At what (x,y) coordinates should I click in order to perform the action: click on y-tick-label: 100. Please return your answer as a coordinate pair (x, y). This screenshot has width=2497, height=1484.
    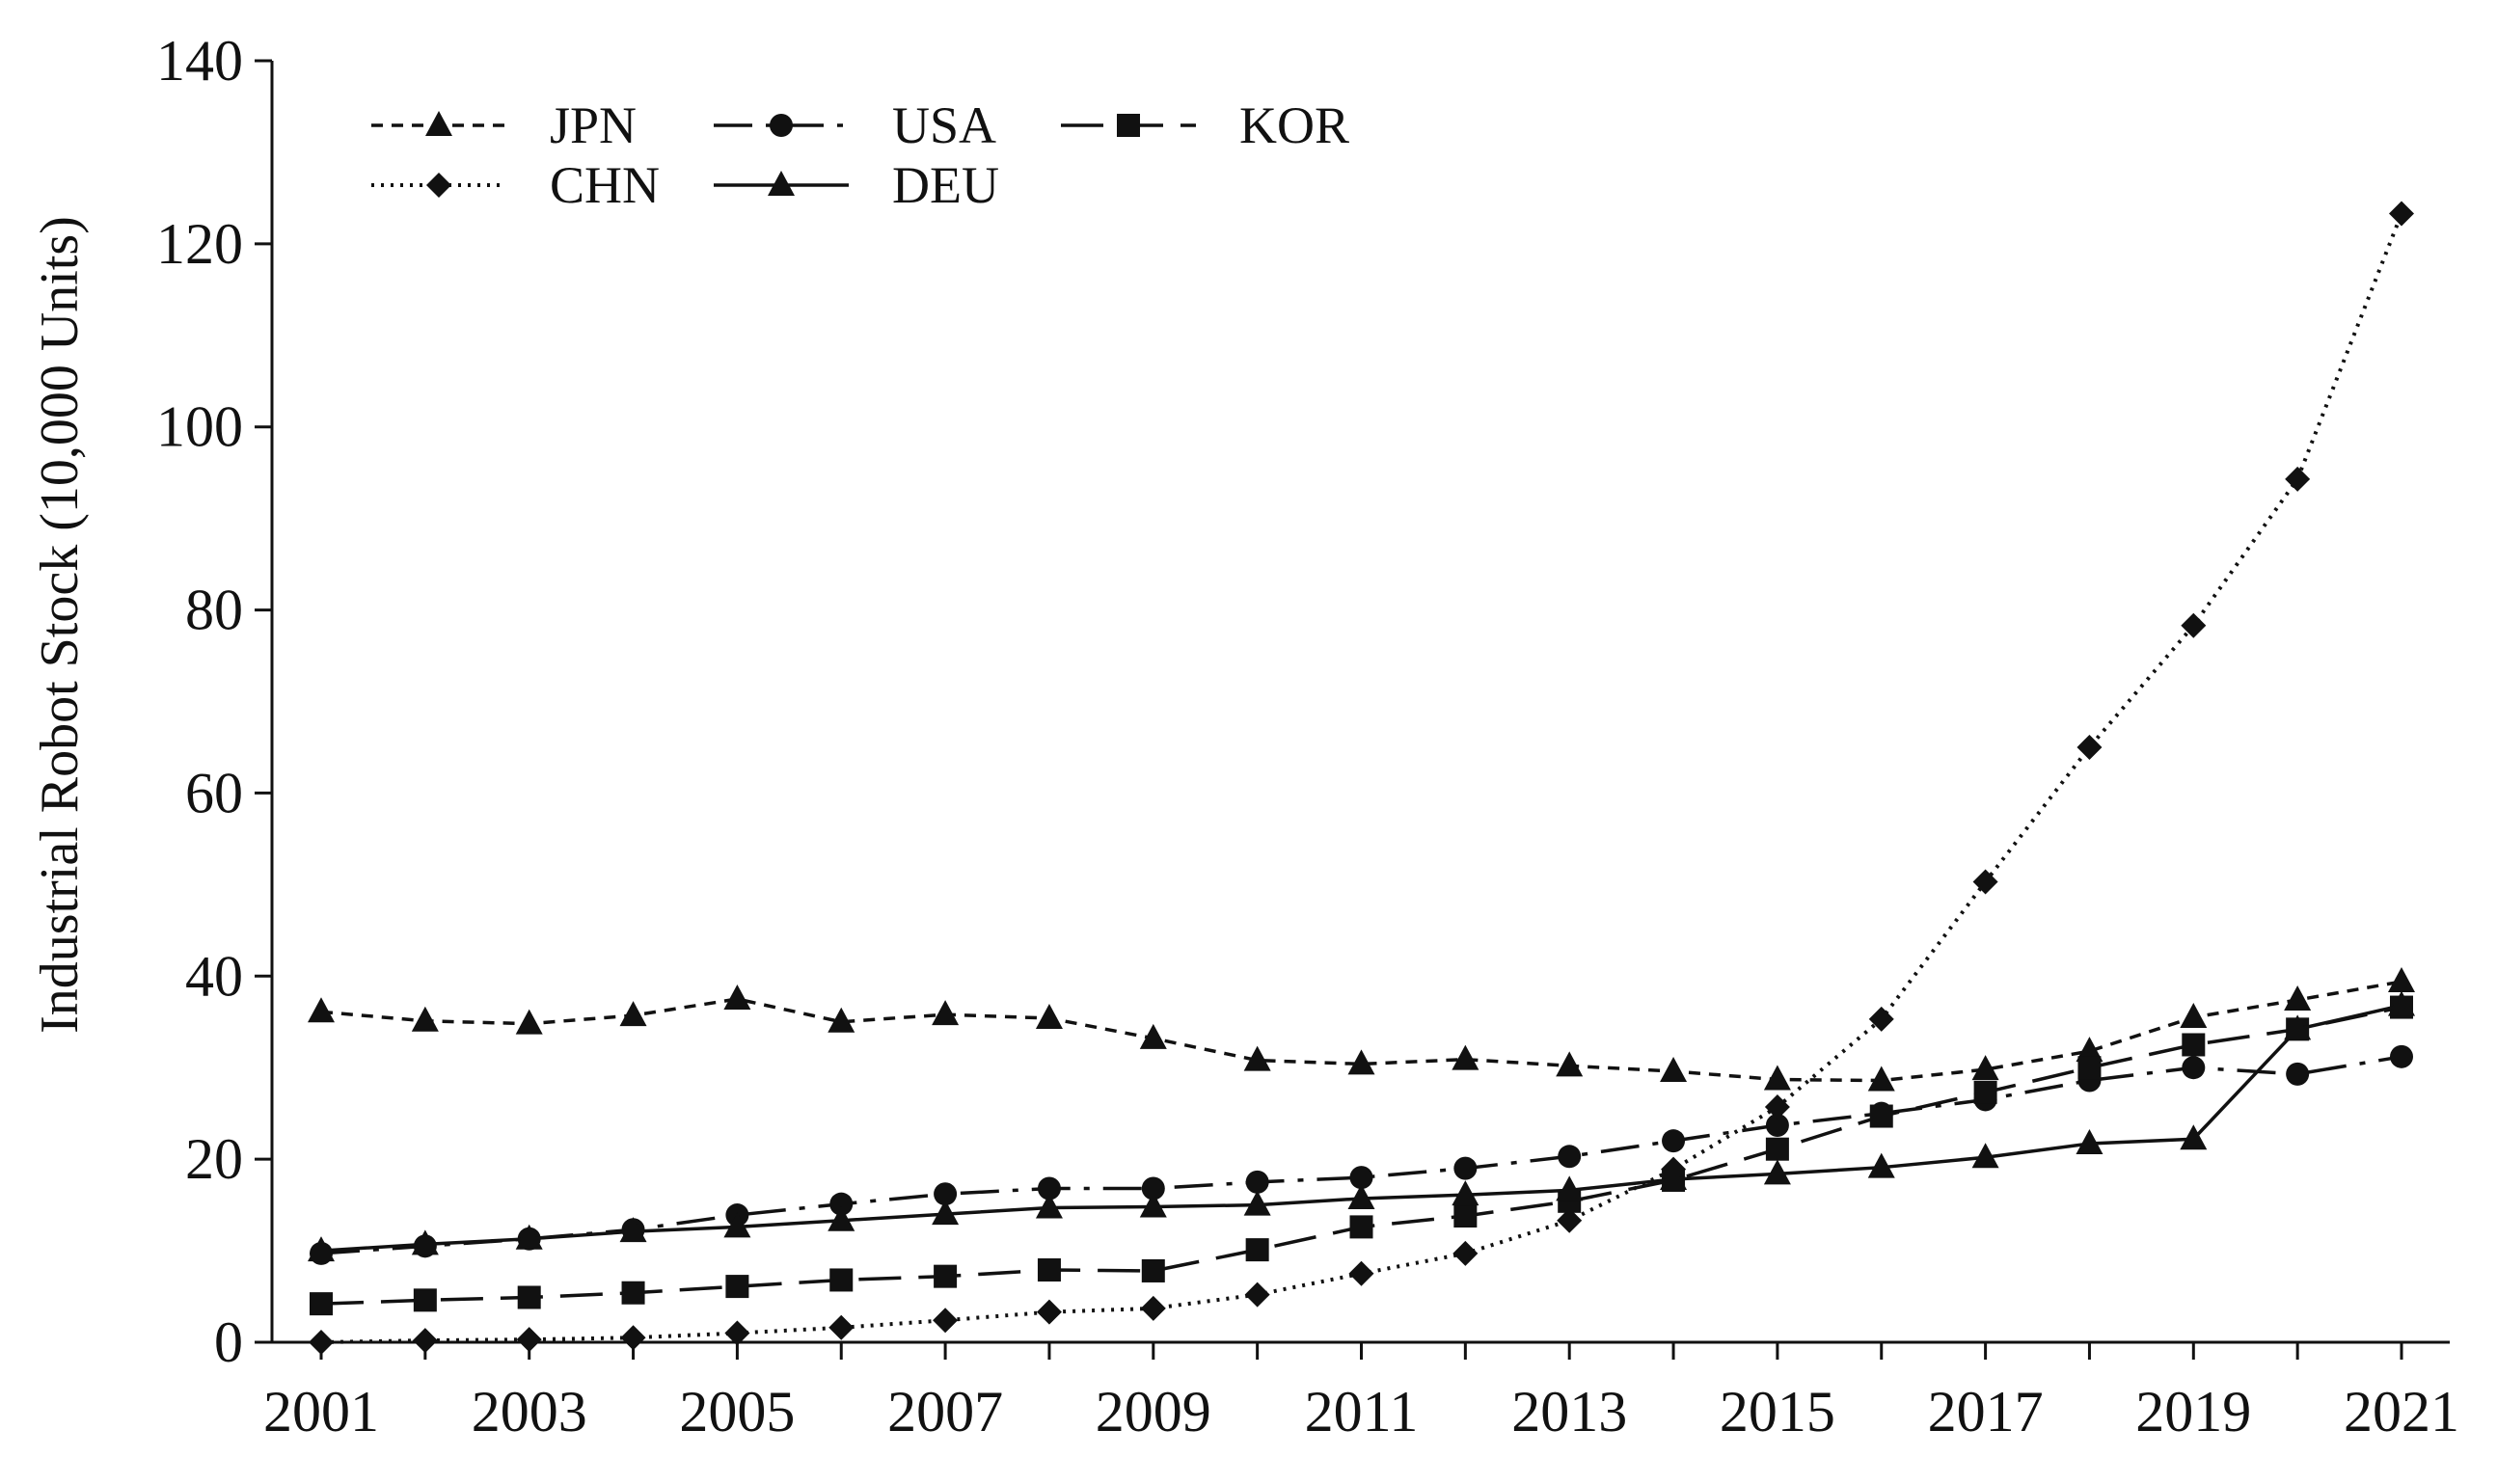
    Looking at the image, I should click on (199, 427).